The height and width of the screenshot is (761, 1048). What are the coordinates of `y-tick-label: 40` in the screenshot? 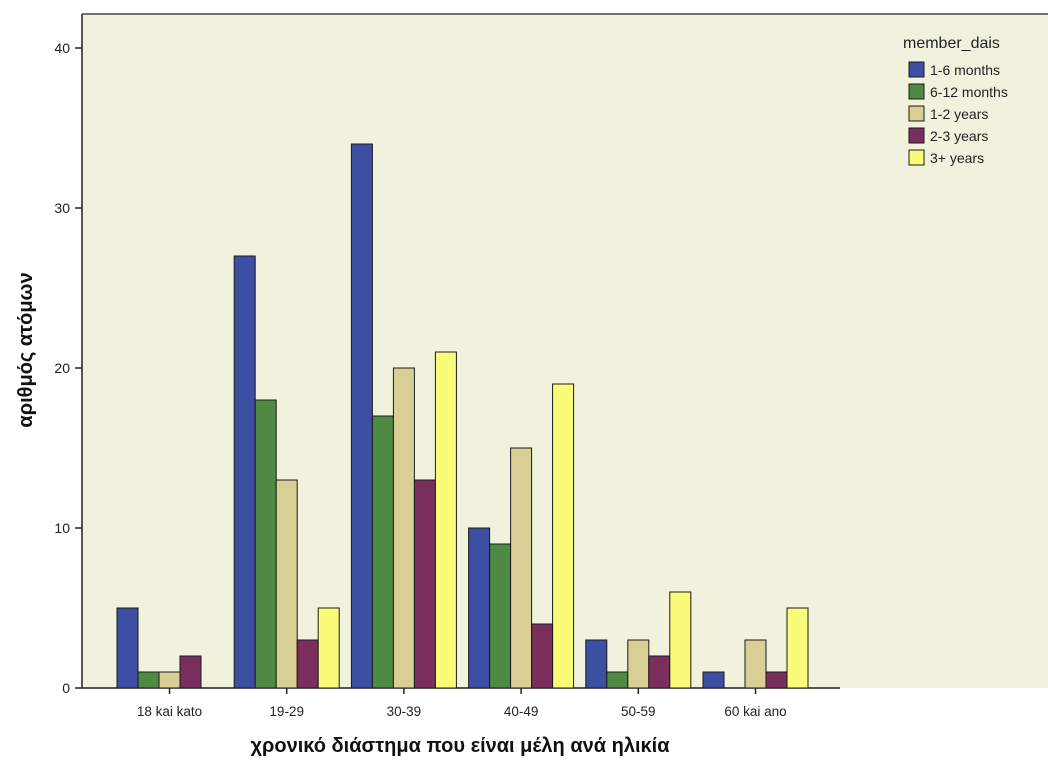 It's located at (62, 48).